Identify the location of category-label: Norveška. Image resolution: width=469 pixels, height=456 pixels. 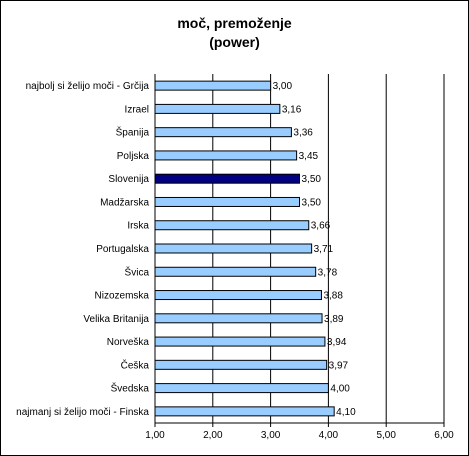
(128, 342).